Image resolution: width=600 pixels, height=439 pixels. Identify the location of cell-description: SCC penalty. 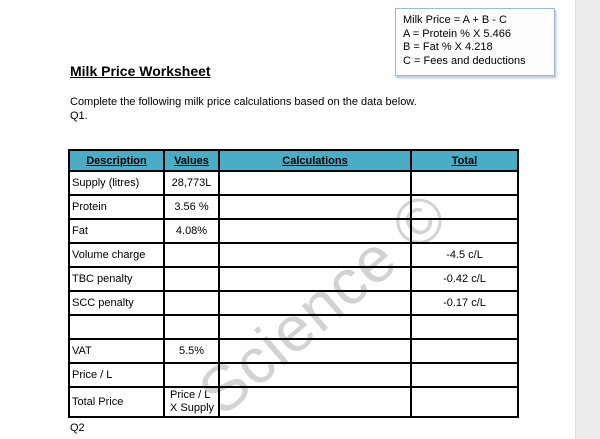
(116, 303).